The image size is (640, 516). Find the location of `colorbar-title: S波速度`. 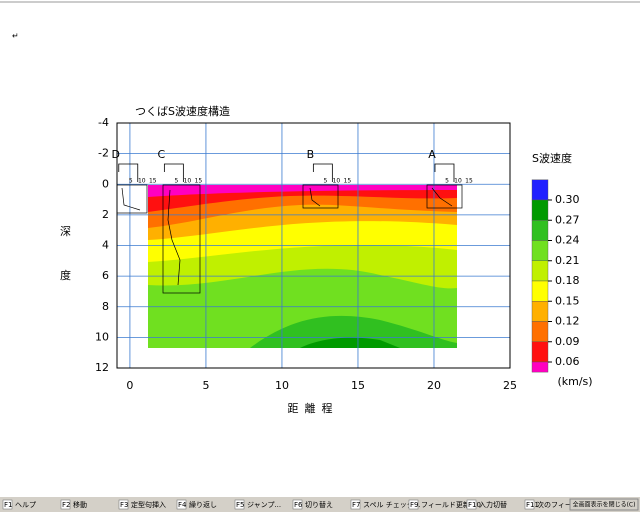

colorbar-title: S波速度 is located at coordinates (552, 158).